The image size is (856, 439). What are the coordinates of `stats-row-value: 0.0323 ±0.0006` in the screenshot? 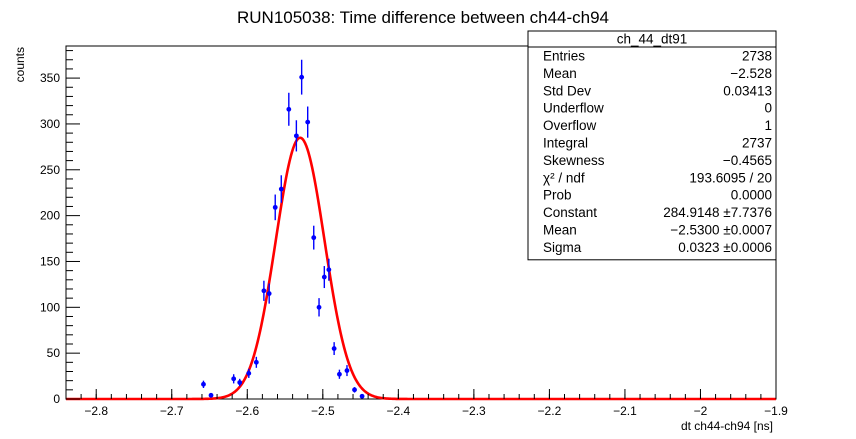 It's located at (725, 247).